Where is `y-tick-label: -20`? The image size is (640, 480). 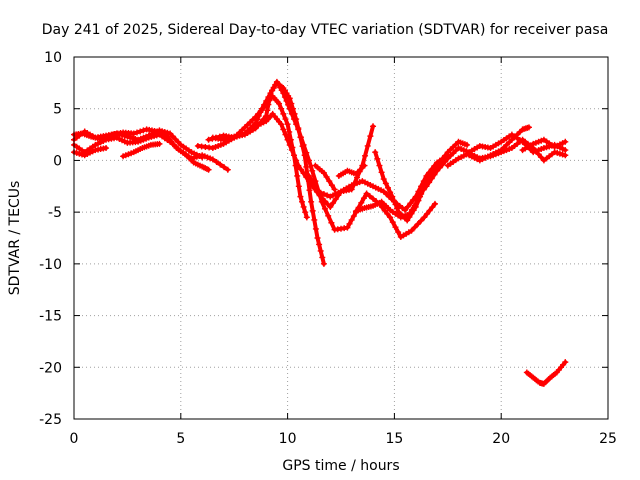
y-tick-label: -20 is located at coordinates (50, 368).